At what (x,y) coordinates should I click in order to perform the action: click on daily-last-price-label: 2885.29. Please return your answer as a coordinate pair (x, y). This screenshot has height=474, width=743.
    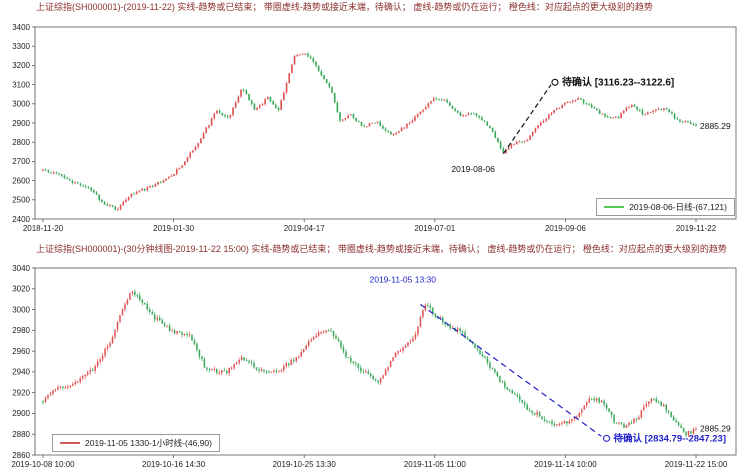
    Looking at the image, I should click on (715, 126).